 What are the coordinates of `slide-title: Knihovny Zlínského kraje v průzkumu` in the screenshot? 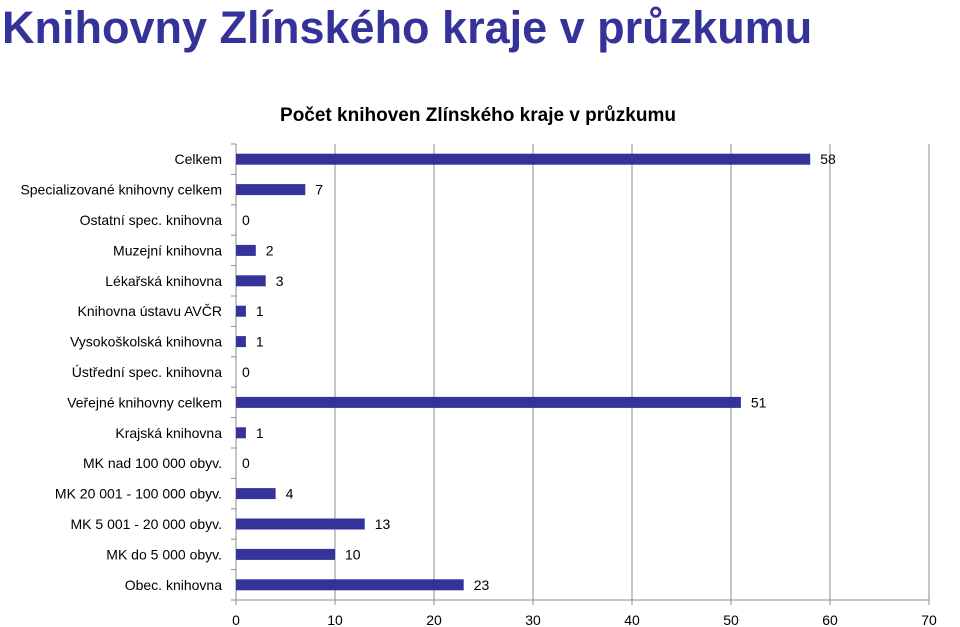 It's located at (407, 27).